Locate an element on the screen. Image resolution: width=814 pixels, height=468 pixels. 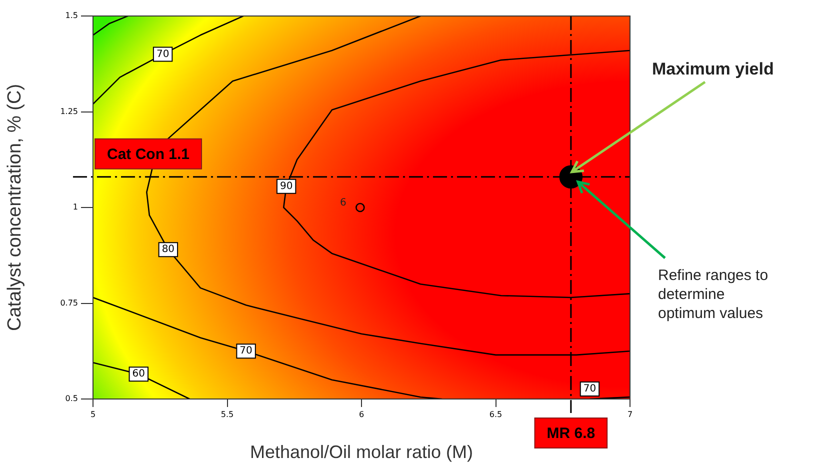
point is located at coordinates (360, 207).